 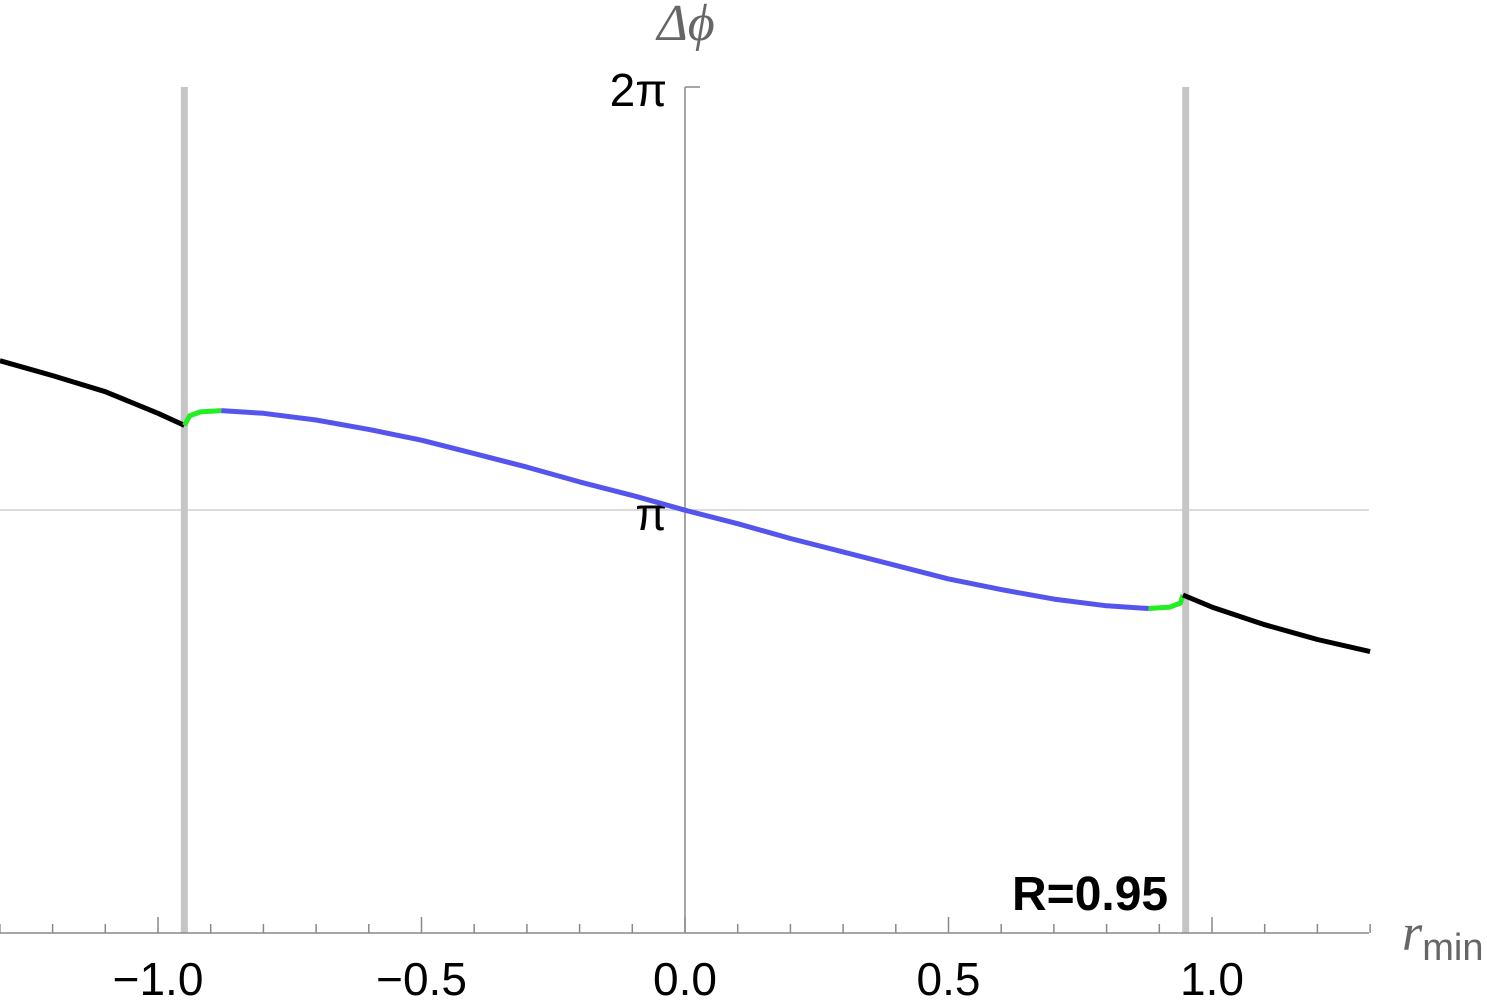 What do you see at coordinates (1090, 894) in the screenshot?
I see `annotation-label: R=0.95` at bounding box center [1090, 894].